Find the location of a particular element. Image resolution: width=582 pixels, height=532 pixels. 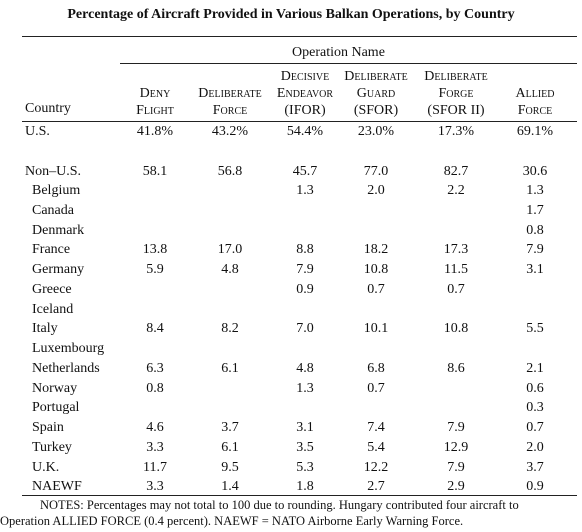

cell: 7.0 is located at coordinates (305, 329).